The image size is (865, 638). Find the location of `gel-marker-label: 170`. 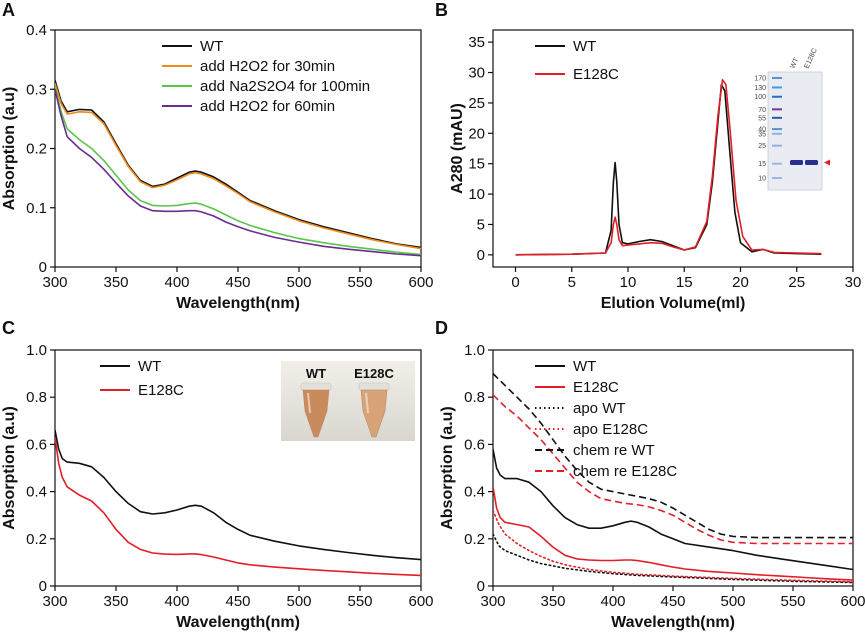

gel-marker-label: 170 is located at coordinates (760, 79).